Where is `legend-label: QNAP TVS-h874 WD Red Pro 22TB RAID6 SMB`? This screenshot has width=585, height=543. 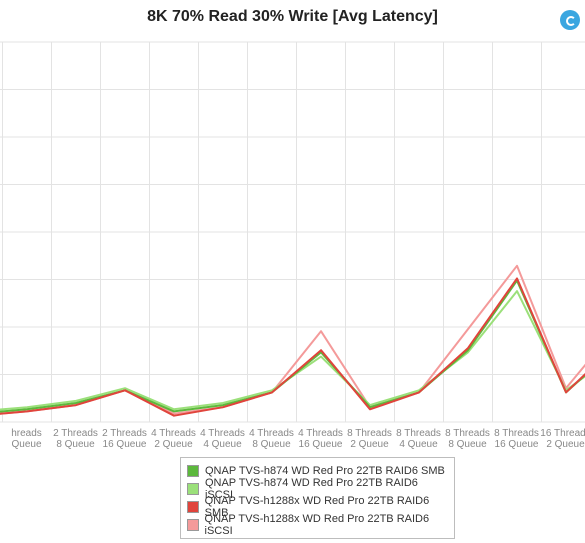 legend-label: QNAP TVS-h874 WD Red Pro 22TB RAID6 SMB is located at coordinates (325, 471).